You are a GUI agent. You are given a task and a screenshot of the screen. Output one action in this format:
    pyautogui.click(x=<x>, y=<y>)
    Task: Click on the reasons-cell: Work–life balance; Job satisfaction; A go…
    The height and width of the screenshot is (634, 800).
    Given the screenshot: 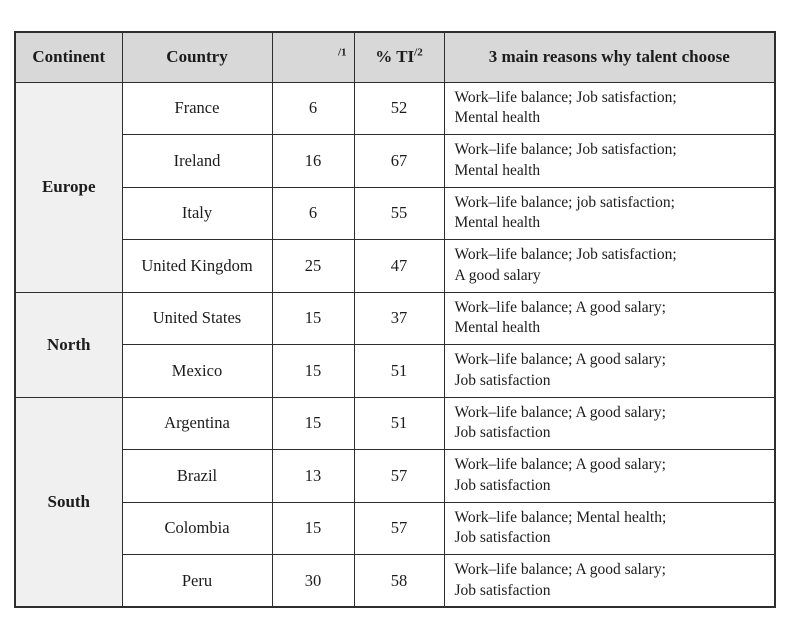 What is the action you would take?
    pyautogui.click(x=609, y=266)
    